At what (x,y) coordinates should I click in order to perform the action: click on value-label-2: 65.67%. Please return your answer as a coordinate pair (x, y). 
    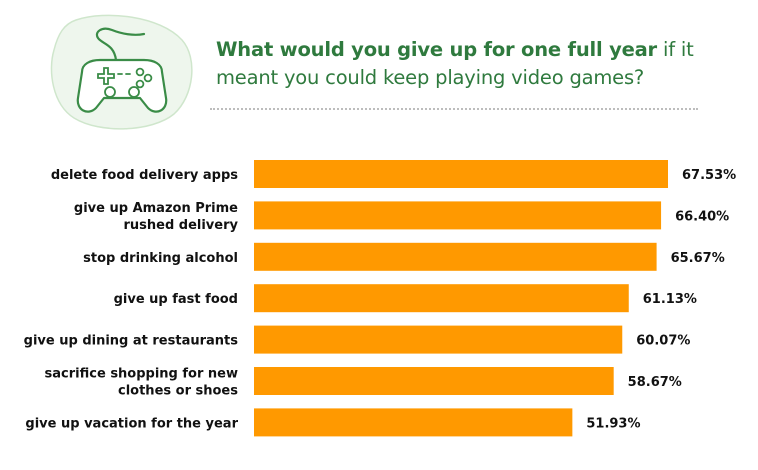
    Looking at the image, I should click on (698, 258).